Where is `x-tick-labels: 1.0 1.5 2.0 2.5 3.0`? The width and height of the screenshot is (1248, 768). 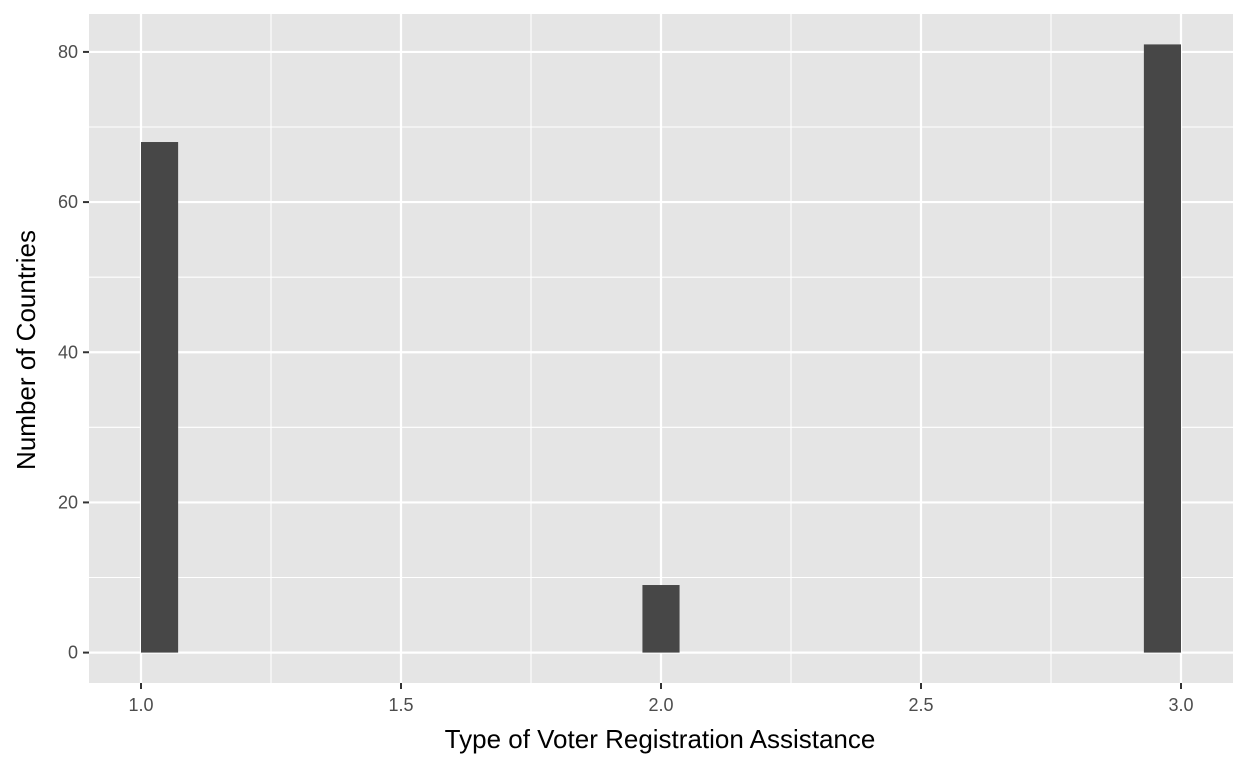 x-tick-labels: 1.0 1.5 2.0 2.5 3.0 is located at coordinates (660, 705).